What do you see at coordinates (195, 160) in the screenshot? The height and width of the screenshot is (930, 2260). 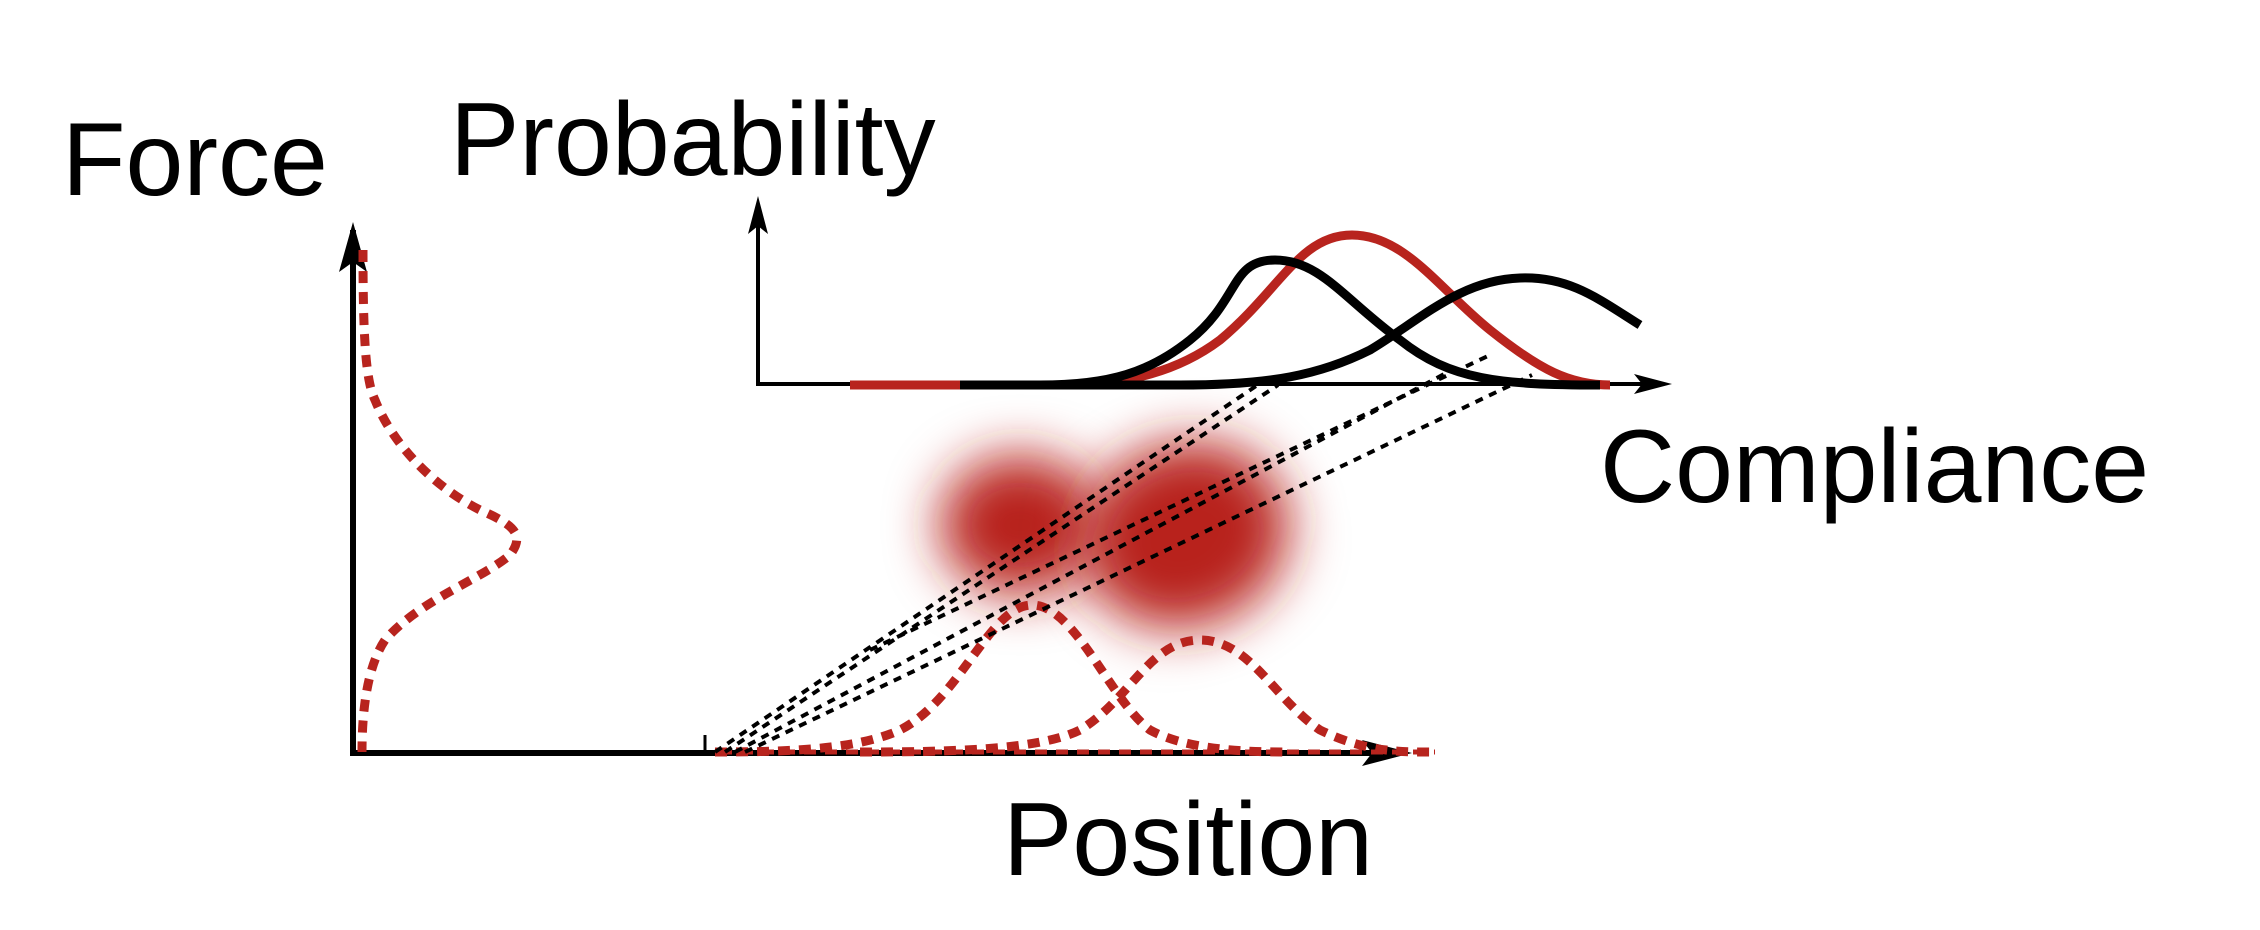 I see `force-label: Force` at bounding box center [195, 160].